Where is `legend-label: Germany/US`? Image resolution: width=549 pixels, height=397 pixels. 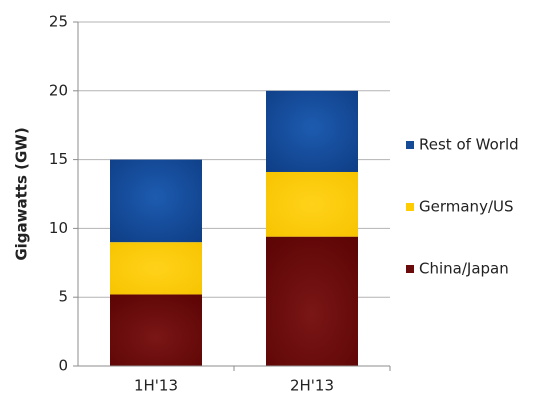
legend-label: Germany/US is located at coordinates (466, 207).